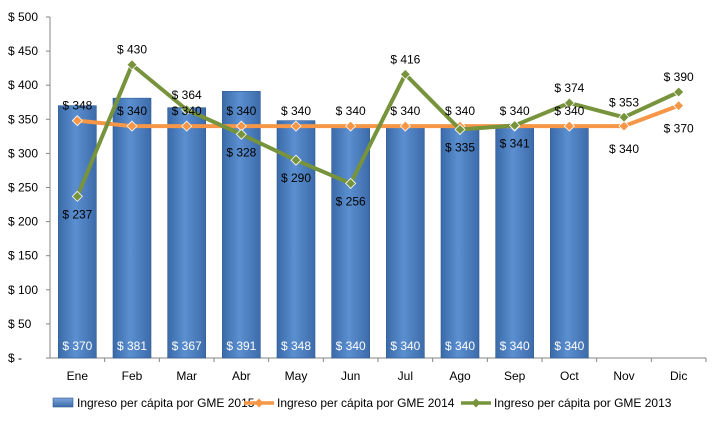 Image resolution: width=714 pixels, height=426 pixels. What do you see at coordinates (186, 376) in the screenshot?
I see `x-tick-label: Mar` at bounding box center [186, 376].